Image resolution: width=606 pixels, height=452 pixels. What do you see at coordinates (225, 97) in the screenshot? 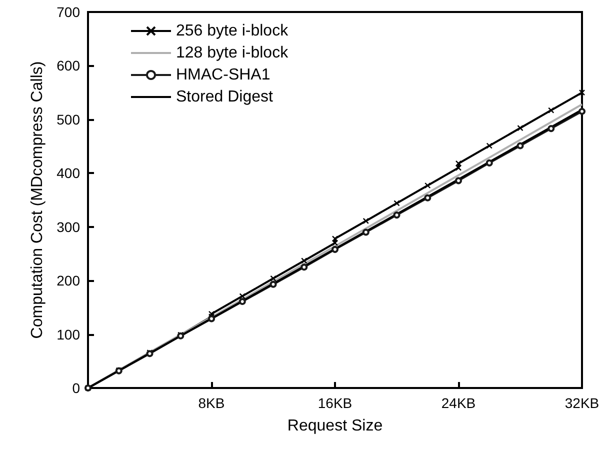
I see `legend-label: Stored Digest` at bounding box center [225, 97].